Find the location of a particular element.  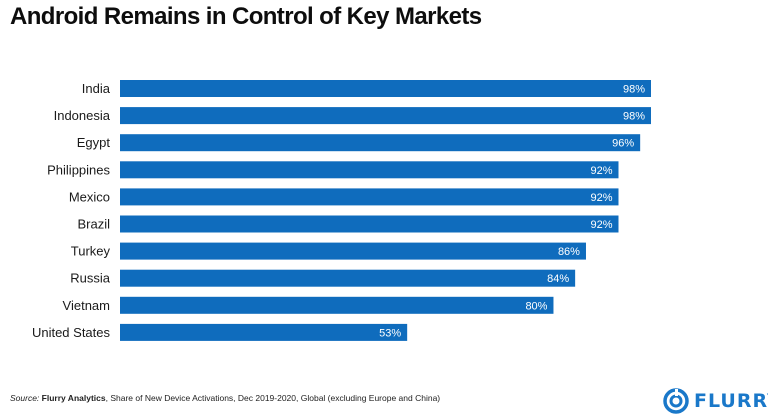

value-label-united-states: 53% is located at coordinates (390, 333).